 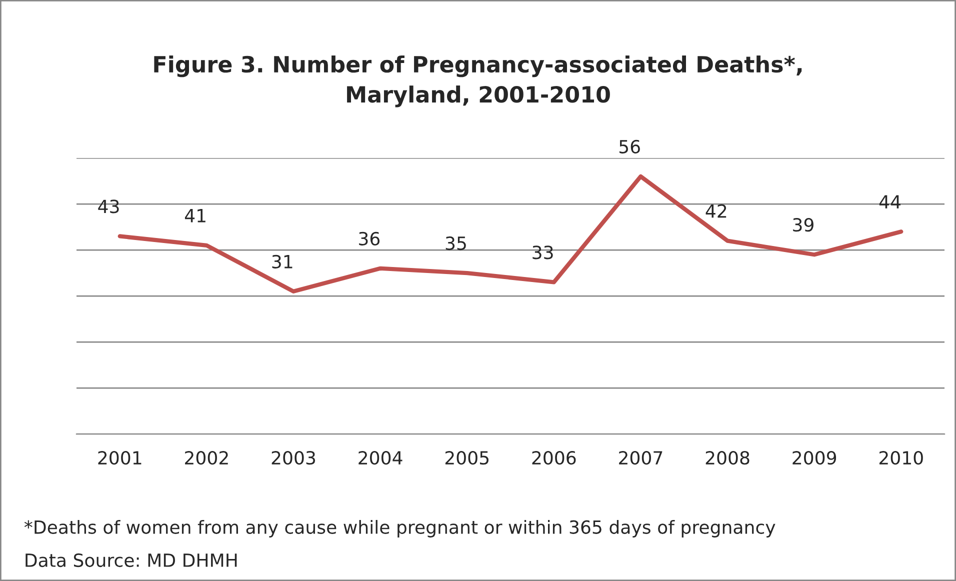 What do you see at coordinates (294, 457) in the screenshot?
I see `x-tick-label: 2003` at bounding box center [294, 457].